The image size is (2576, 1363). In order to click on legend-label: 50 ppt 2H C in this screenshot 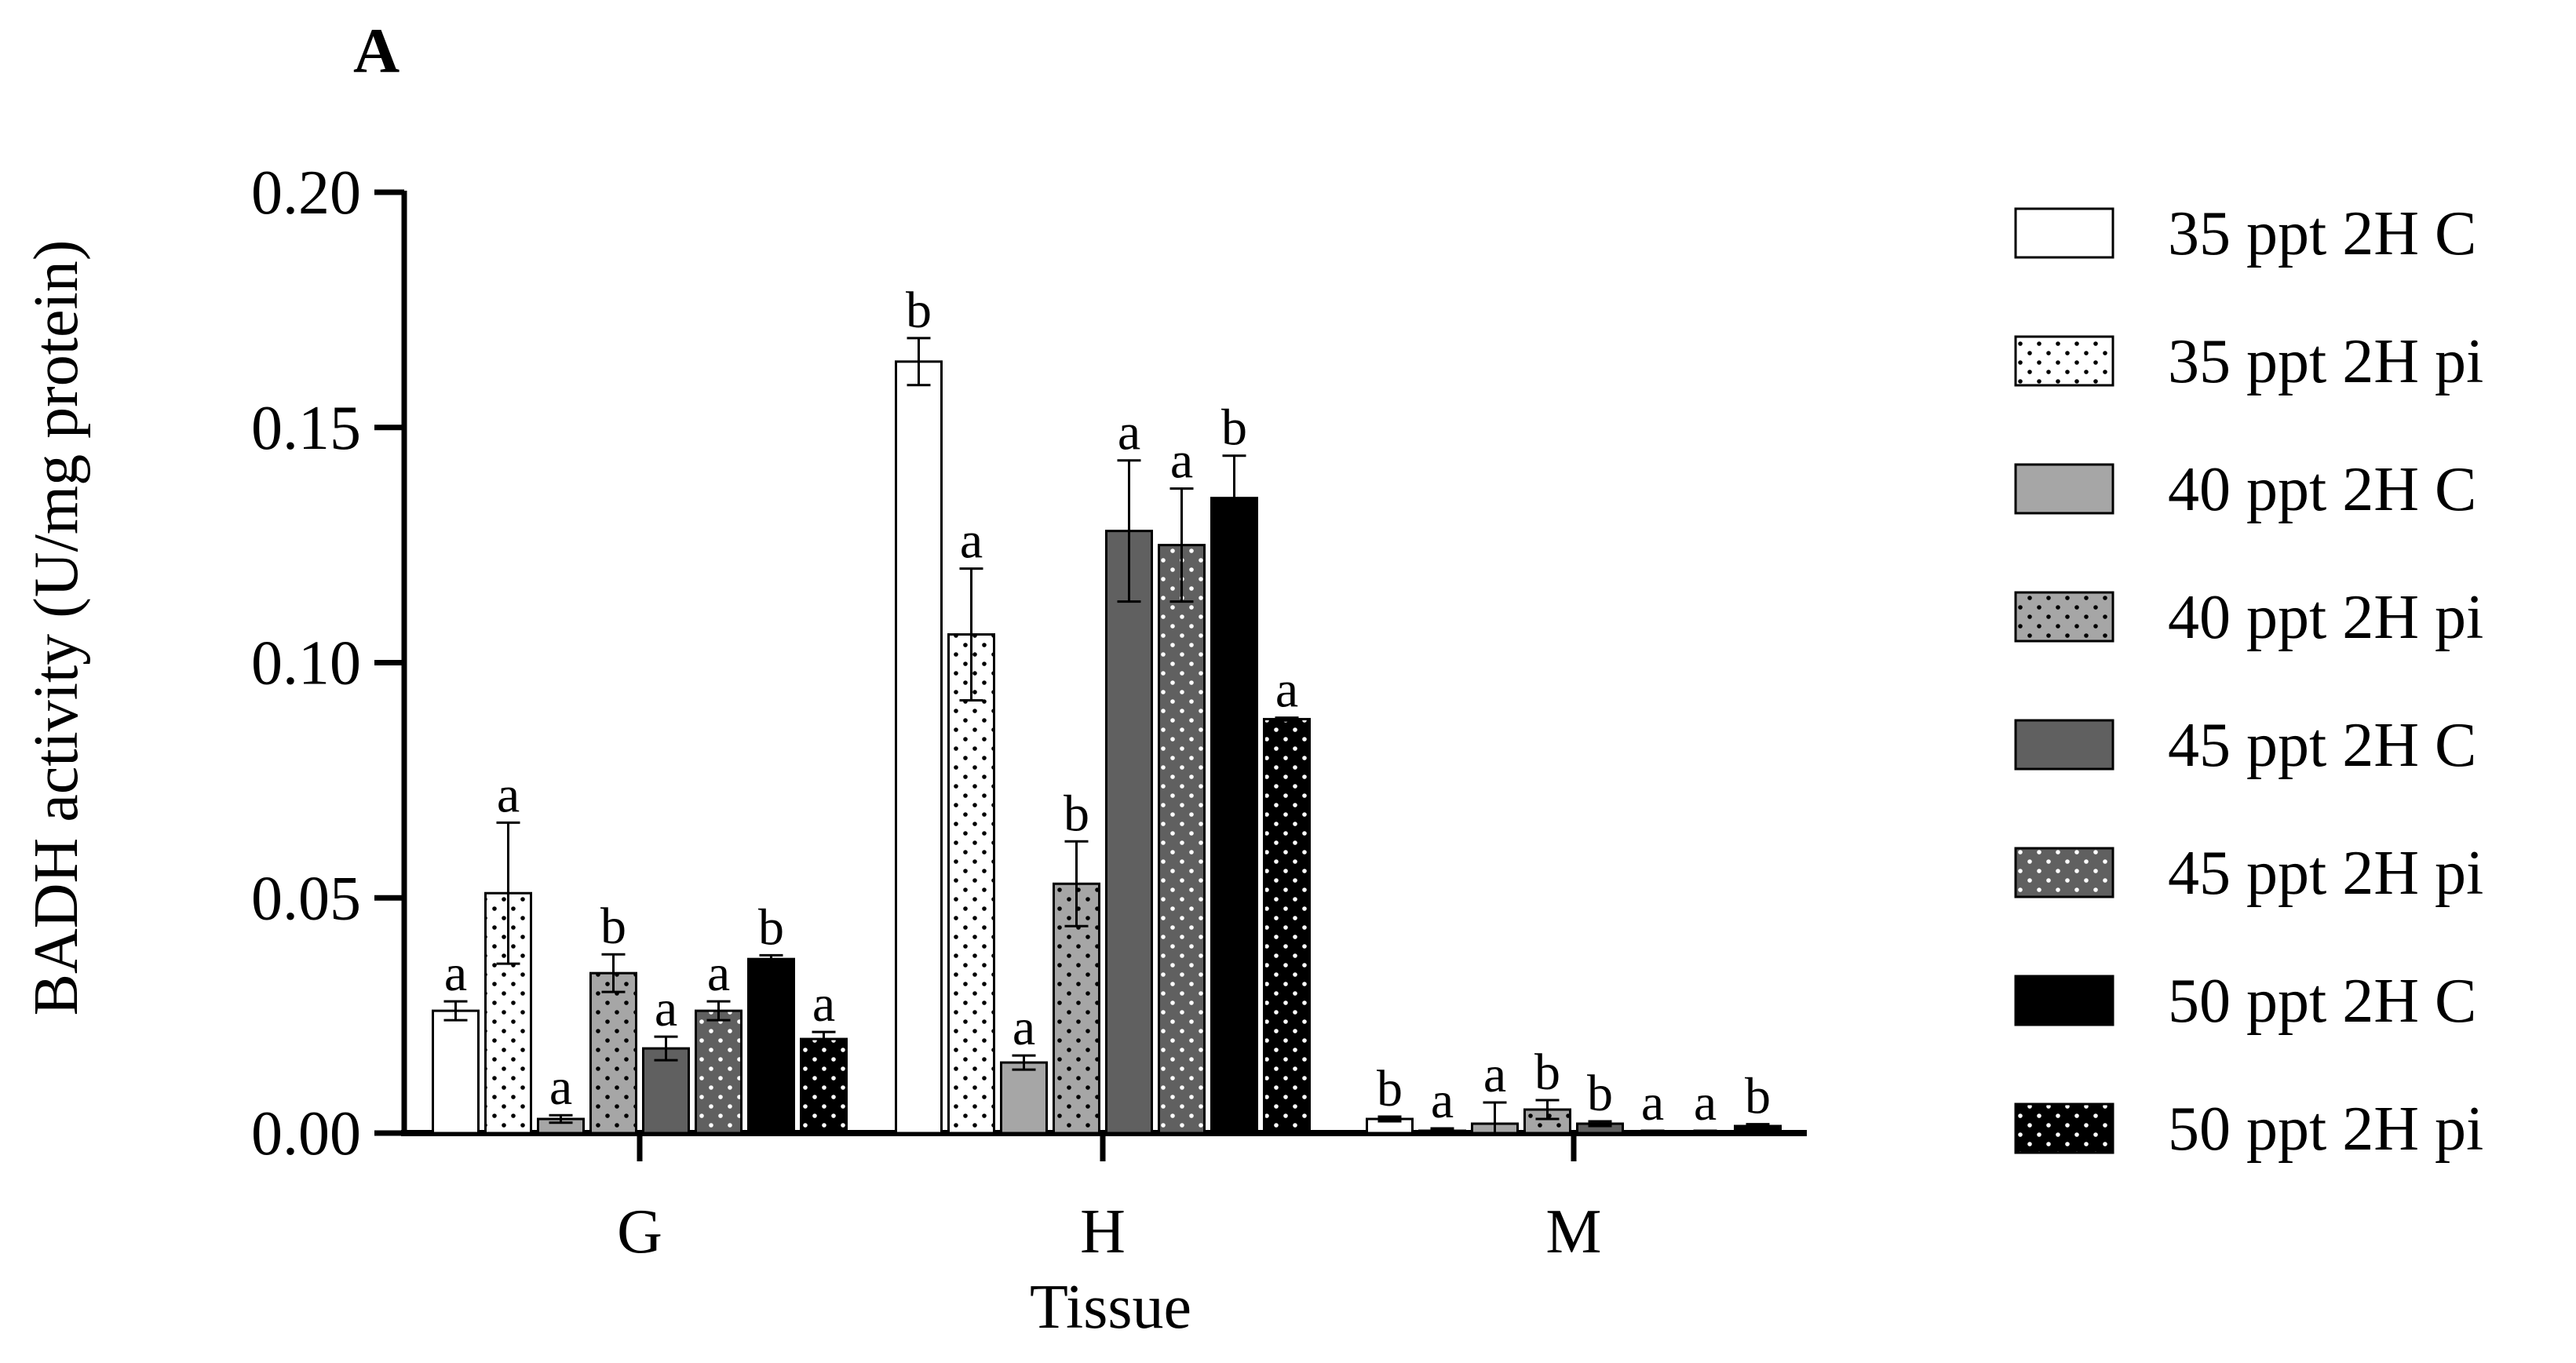, I will do `click(2322, 1001)`.